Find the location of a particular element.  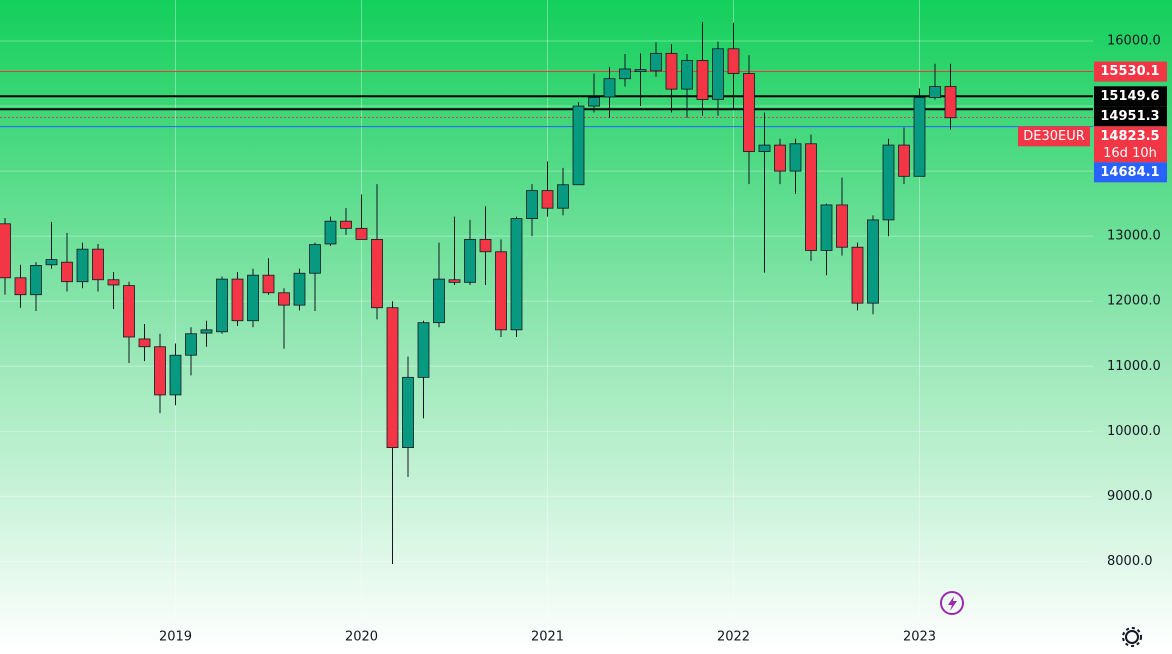

y-tick-label: 16000.0 is located at coordinates (1134, 40).